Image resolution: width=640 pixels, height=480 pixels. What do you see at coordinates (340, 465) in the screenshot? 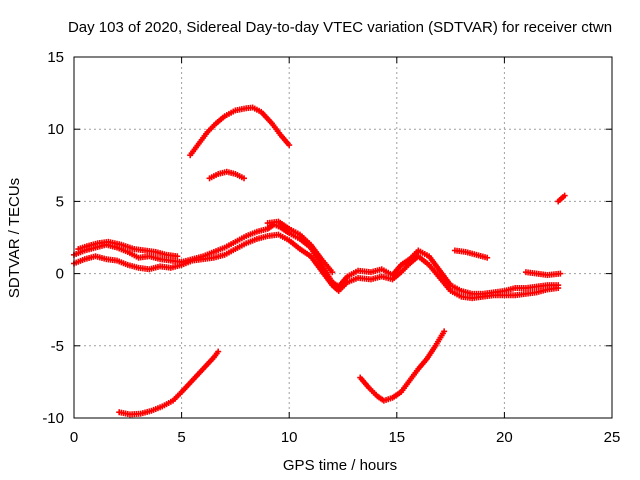
I see `x-axis-label: GPS time / hours` at bounding box center [340, 465].